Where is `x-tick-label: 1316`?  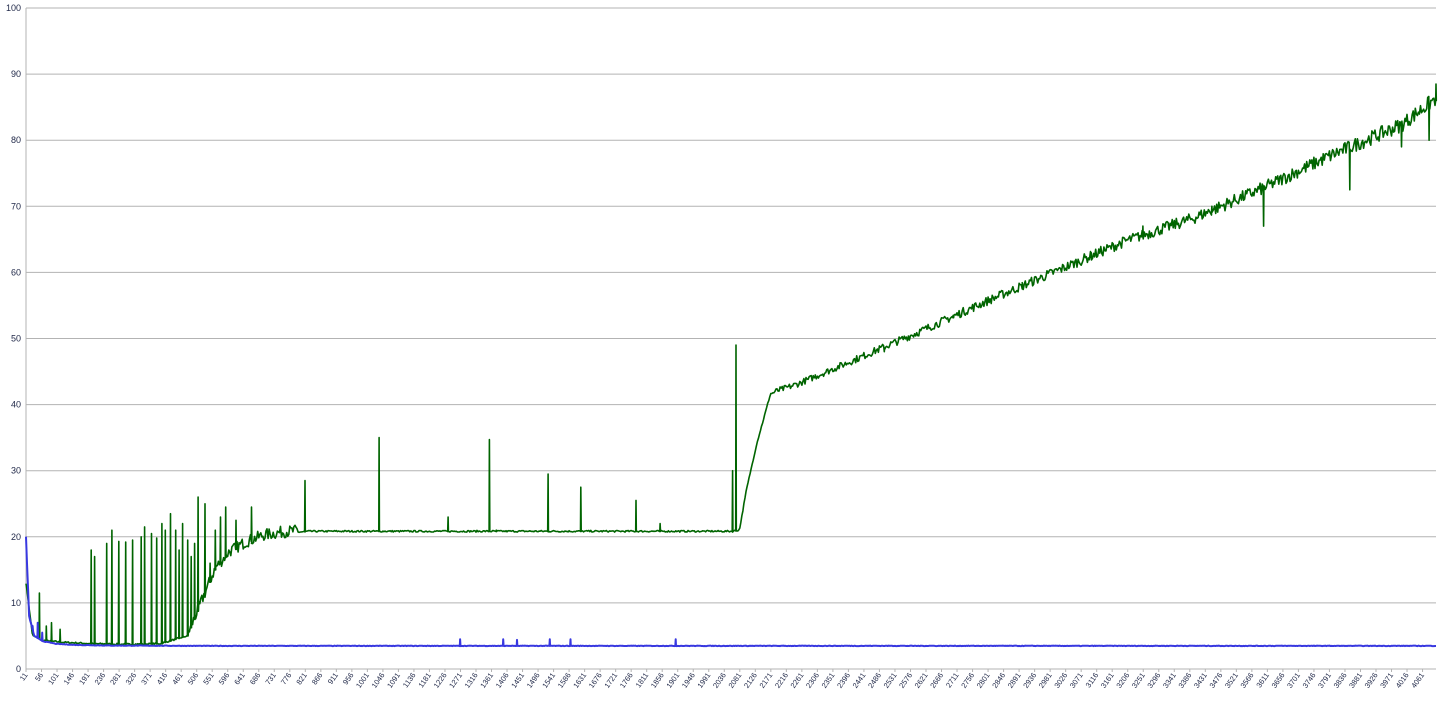 x-tick-label: 1316 is located at coordinates (471, 680).